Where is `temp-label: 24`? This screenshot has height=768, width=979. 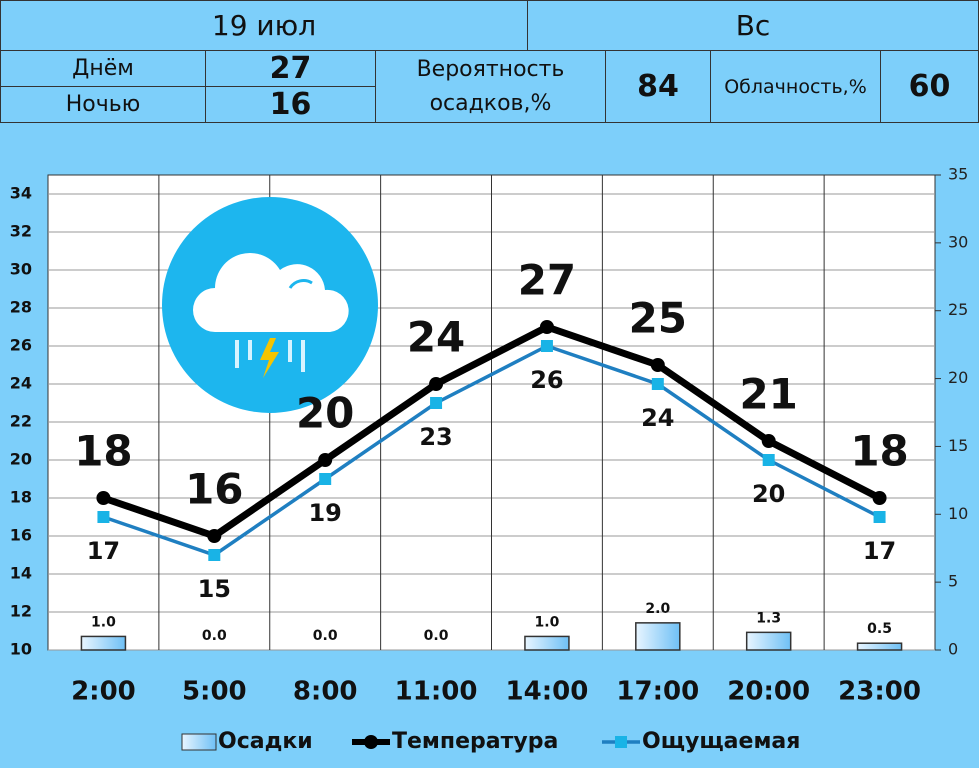
temp-label: 24 is located at coordinates (436, 337).